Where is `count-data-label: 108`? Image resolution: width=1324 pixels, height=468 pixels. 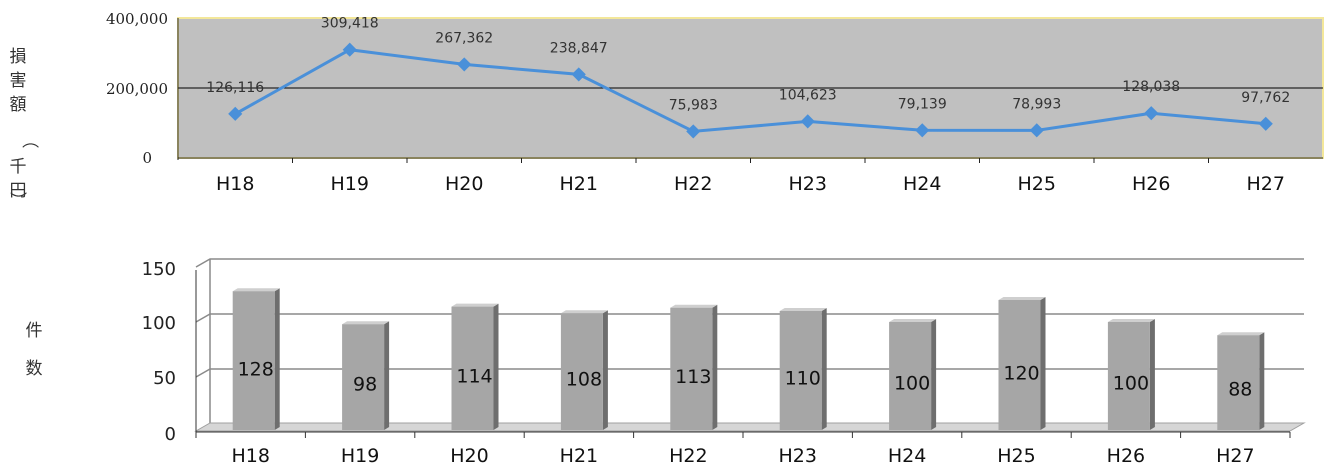
count-data-label: 108 is located at coordinates (584, 379).